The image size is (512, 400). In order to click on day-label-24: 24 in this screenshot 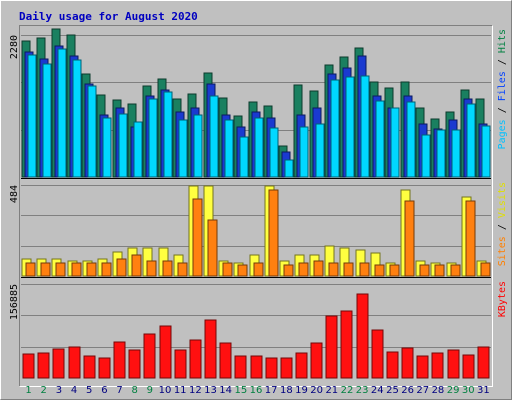, I will do `click(377, 390)`.